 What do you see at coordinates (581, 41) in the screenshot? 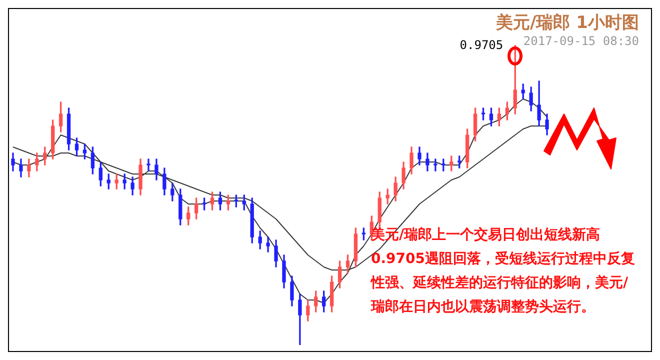
I see `text: 2017-09-15 08:30` at bounding box center [581, 41].